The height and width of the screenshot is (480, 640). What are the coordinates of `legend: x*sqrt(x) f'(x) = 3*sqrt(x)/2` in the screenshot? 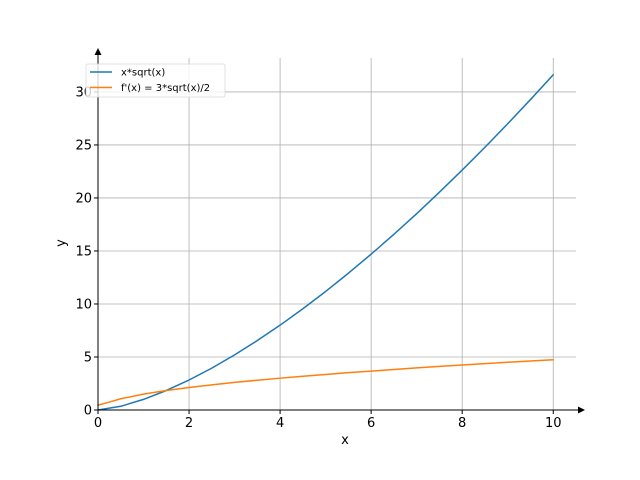 It's located at (155, 80).